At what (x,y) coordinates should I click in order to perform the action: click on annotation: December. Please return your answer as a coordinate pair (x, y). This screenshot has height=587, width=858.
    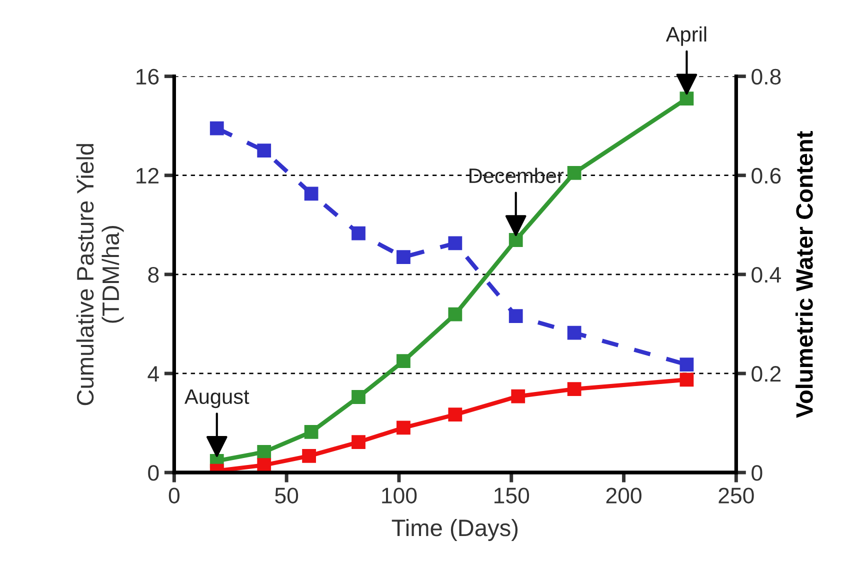
    Looking at the image, I should click on (517, 176).